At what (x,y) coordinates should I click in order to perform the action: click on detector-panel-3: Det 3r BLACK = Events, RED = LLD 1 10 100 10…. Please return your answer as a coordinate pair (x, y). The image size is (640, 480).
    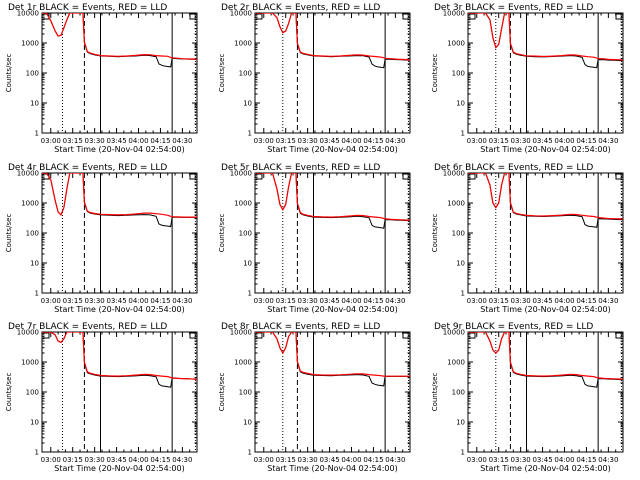
    Looking at the image, I should click on (527, 78).